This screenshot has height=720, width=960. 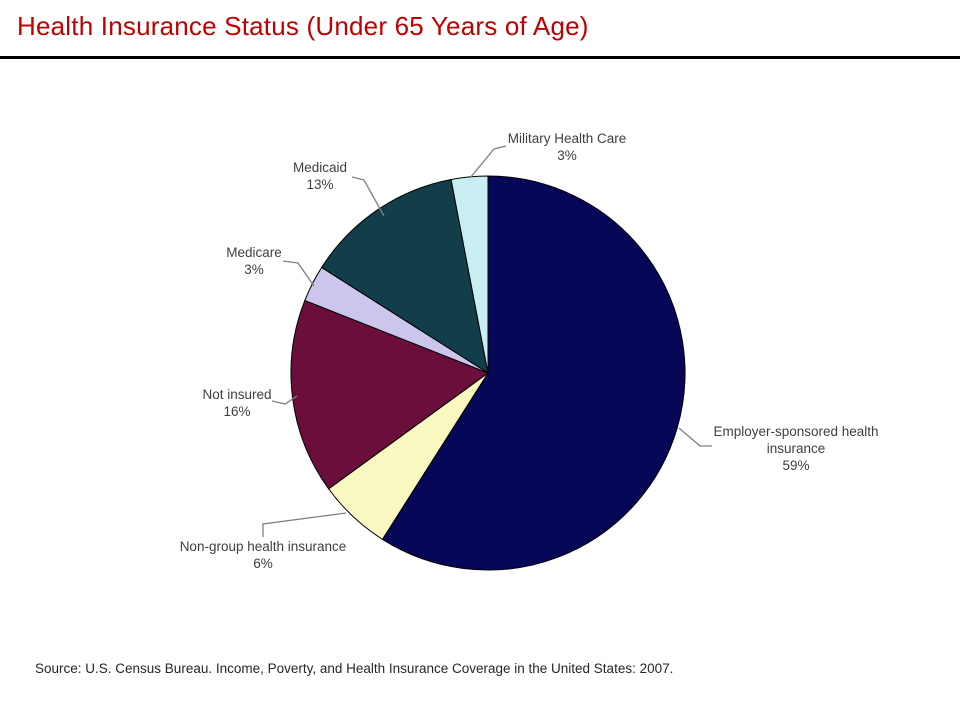 What do you see at coordinates (368, 196) in the screenshot?
I see `leader-line-medicaid` at bounding box center [368, 196].